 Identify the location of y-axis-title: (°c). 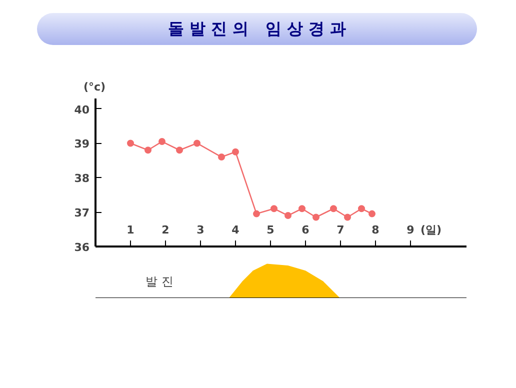
(95, 87).